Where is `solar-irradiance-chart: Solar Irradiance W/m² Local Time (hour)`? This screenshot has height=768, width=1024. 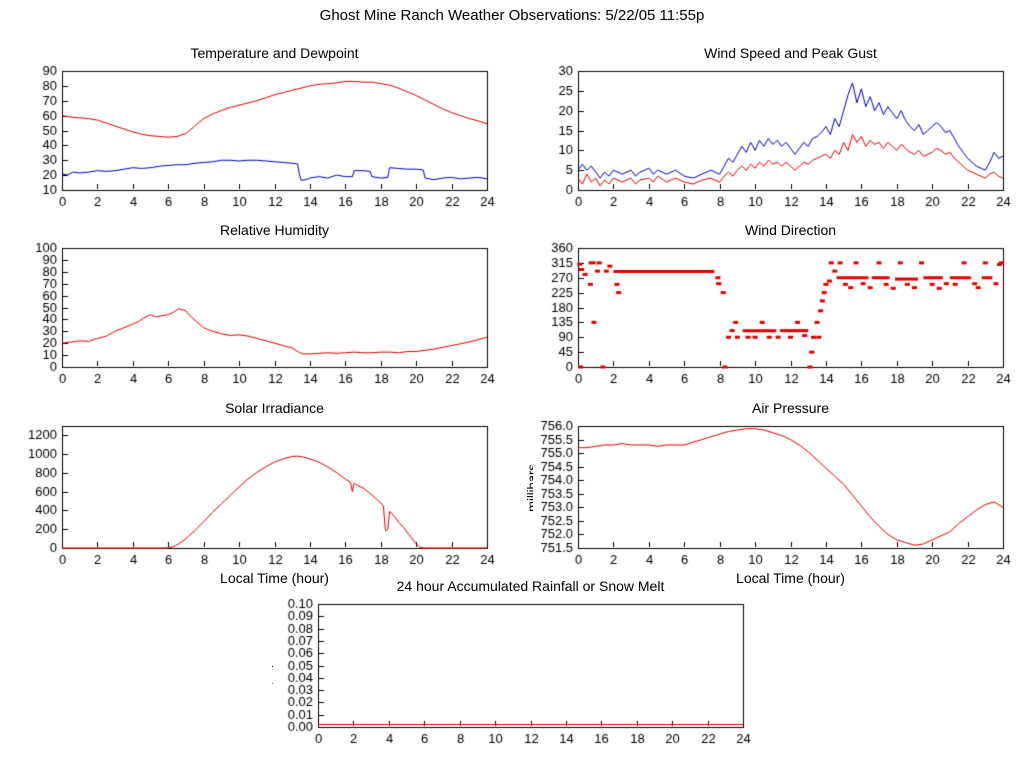 solar-irradiance-chart: Solar Irradiance W/m² Local Time (hour) is located at coordinates (257, 494).